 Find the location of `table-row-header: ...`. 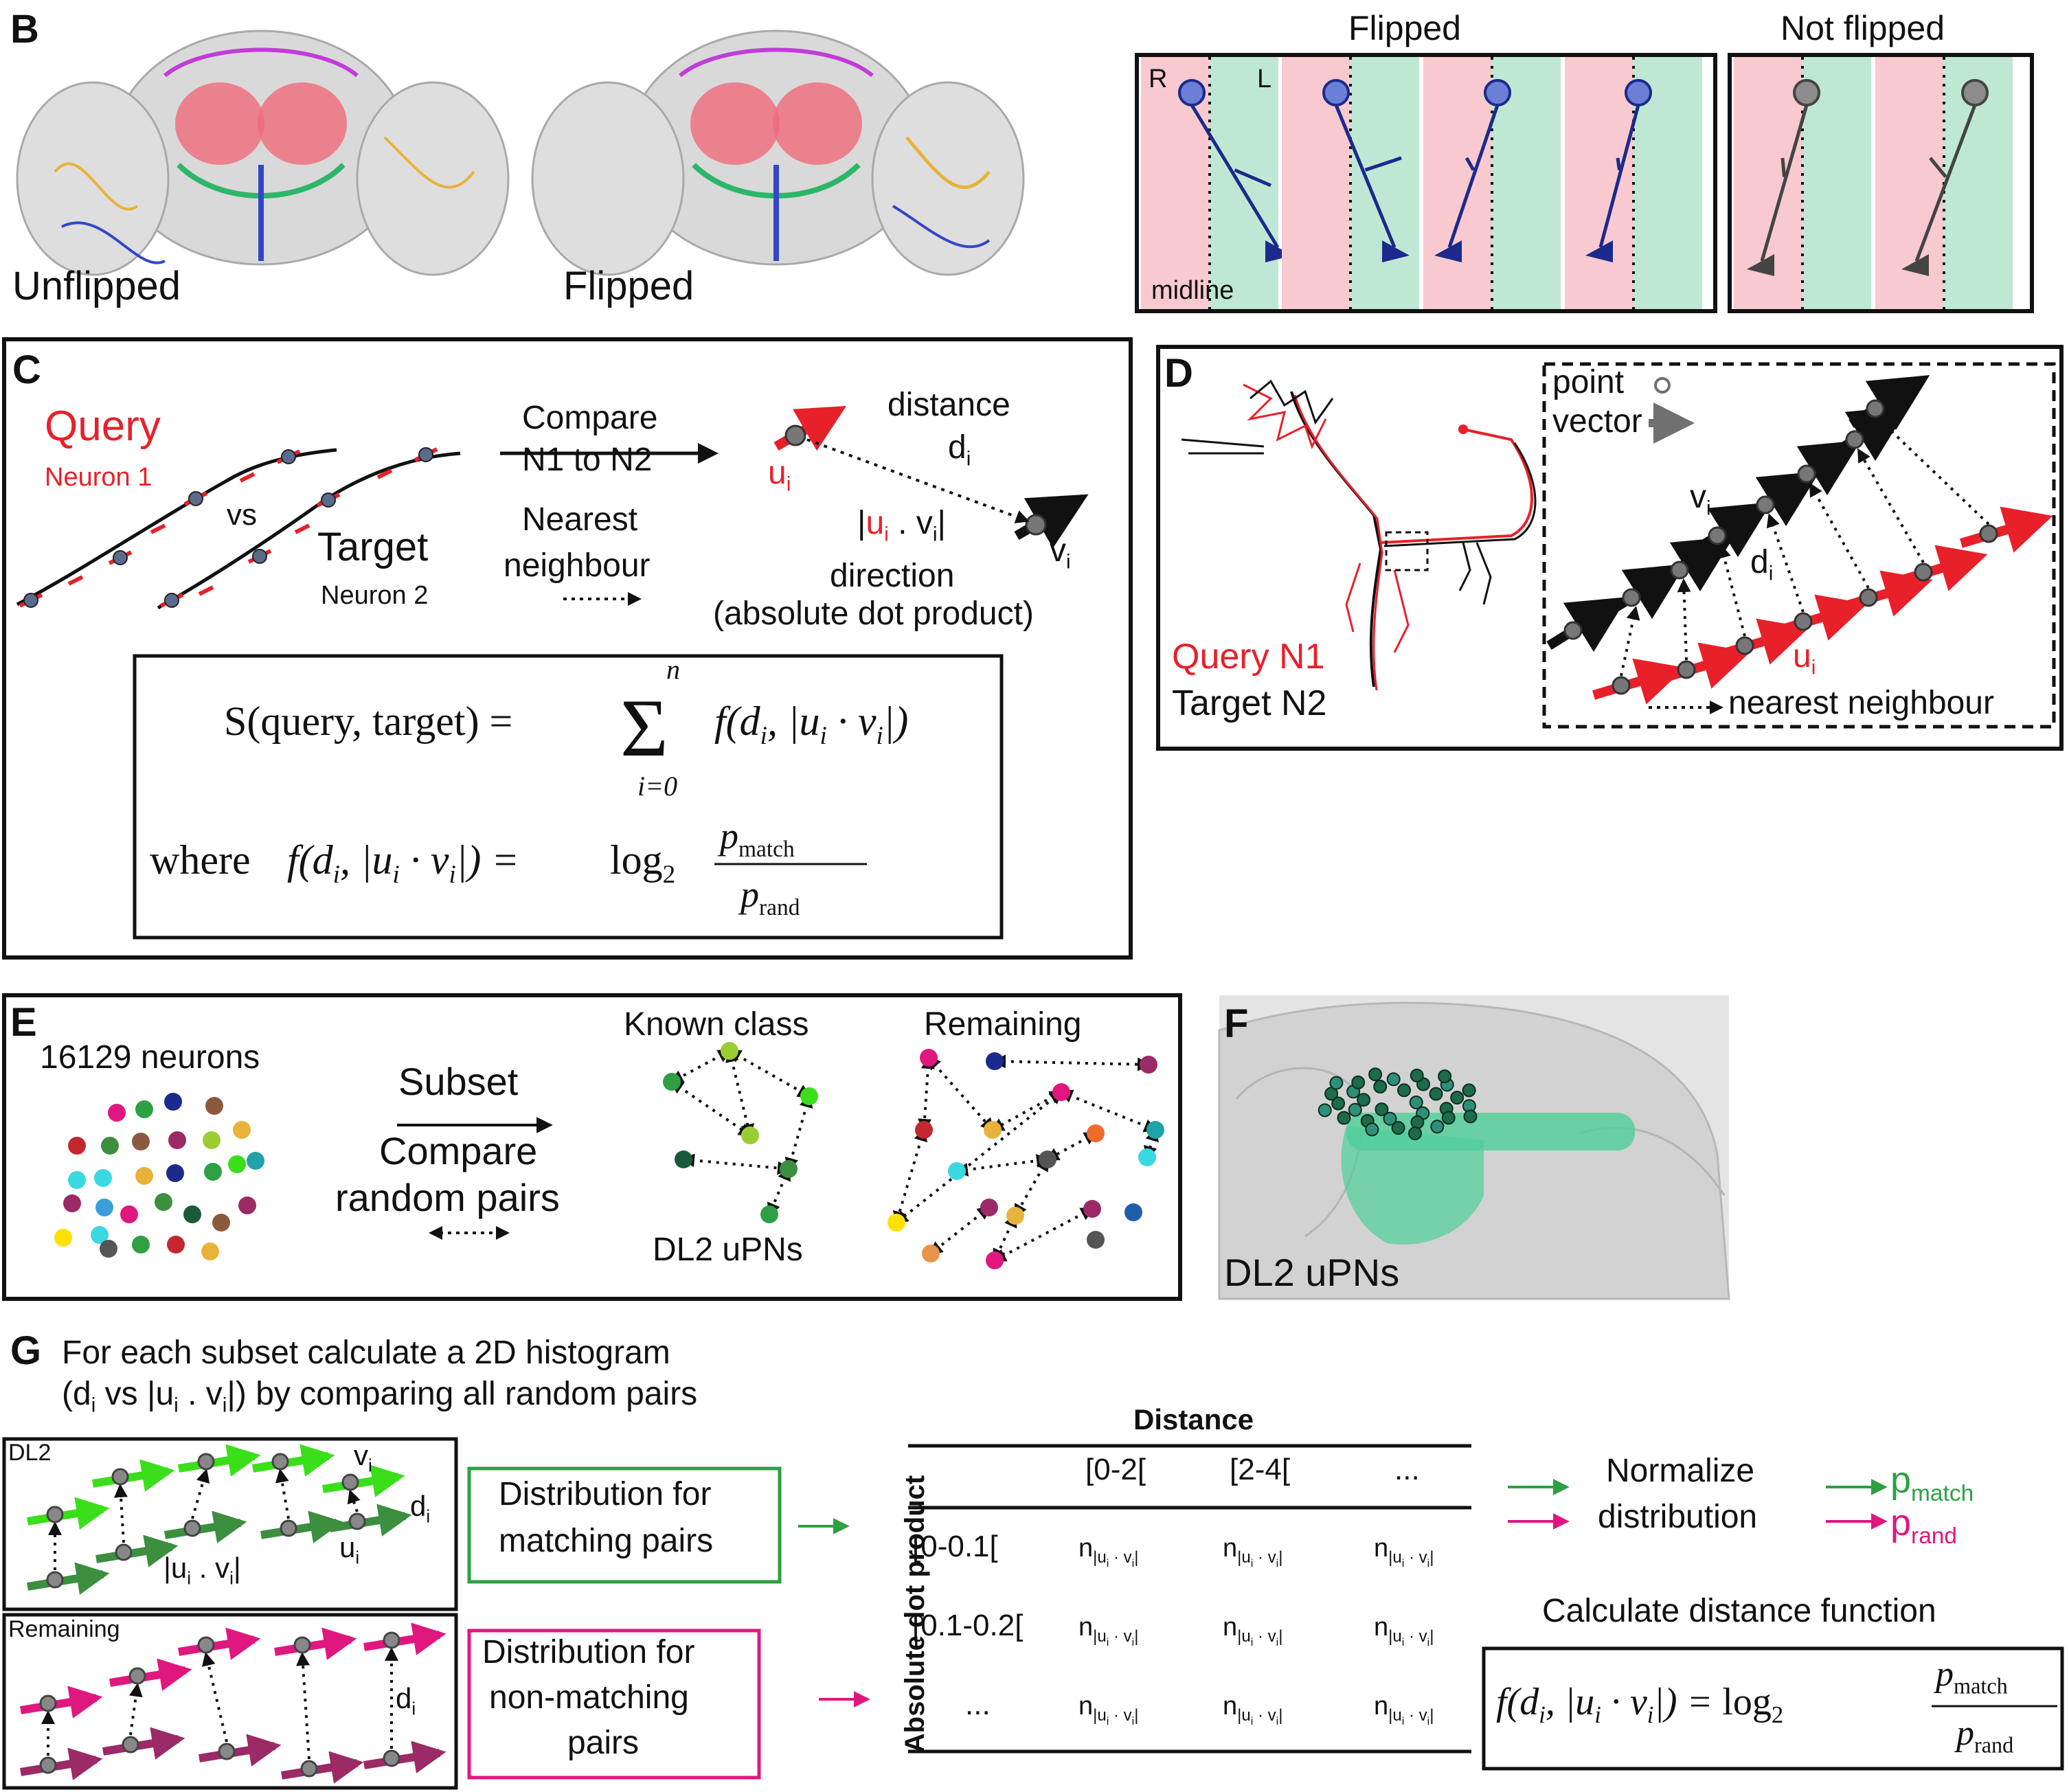

table-row-header: ... is located at coordinates (978, 1704).